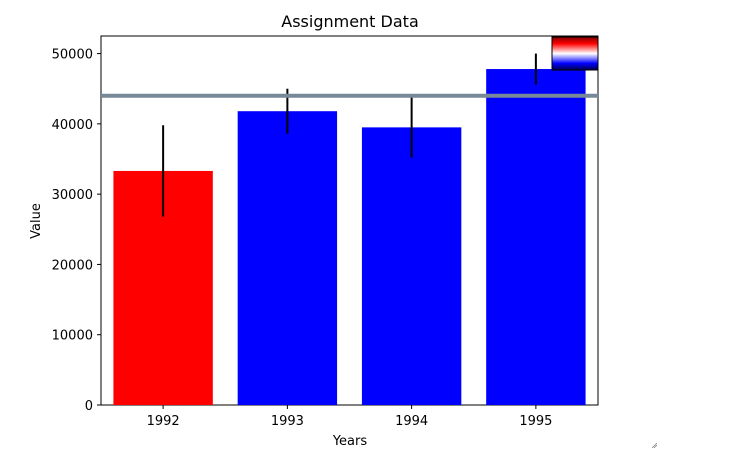 This screenshot has height=450, width=743. What do you see at coordinates (654, 445) in the screenshot?
I see `resize-grip-icon` at bounding box center [654, 445].